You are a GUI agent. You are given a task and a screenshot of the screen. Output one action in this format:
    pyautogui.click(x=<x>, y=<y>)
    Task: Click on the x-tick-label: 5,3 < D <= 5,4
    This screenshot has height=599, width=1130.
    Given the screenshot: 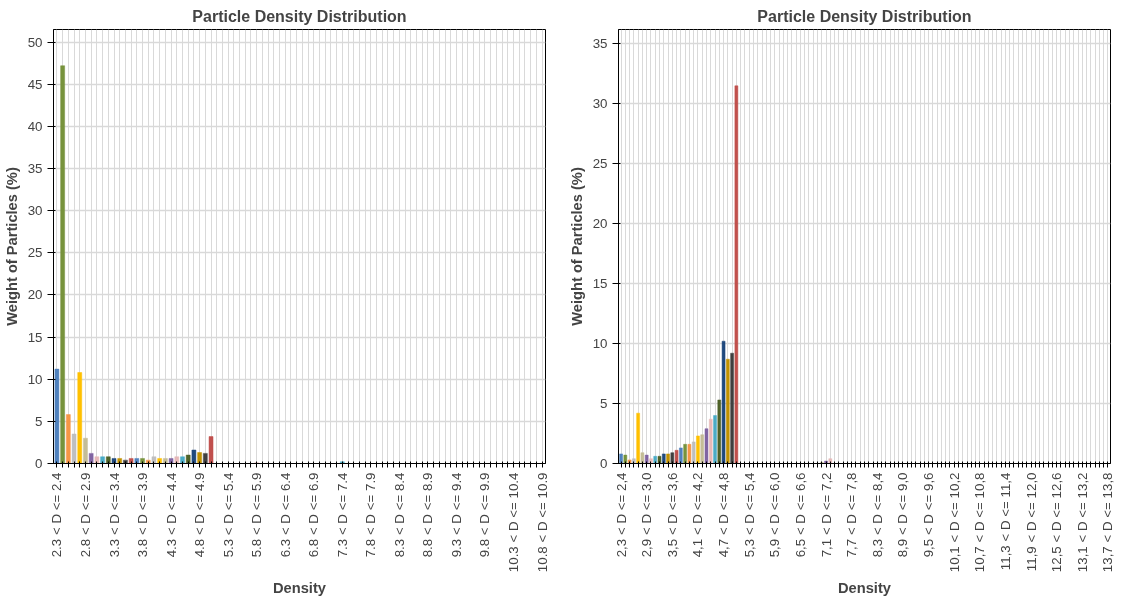 What is the action you would take?
    pyautogui.click(x=749, y=514)
    